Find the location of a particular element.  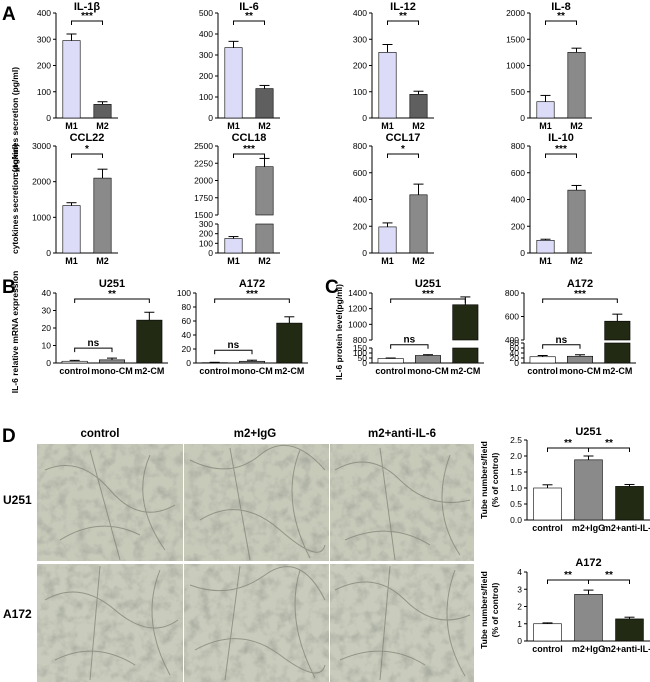

chart-ccl22: CCL22 0 1000 2000 3000 M1 M2 * is located at coordinates (75, 199).